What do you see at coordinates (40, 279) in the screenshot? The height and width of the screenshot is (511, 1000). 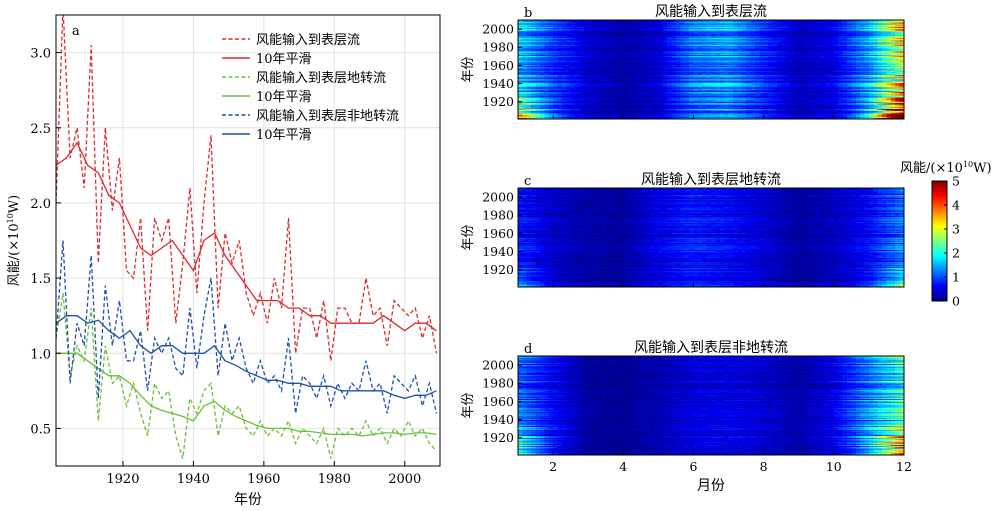 I see `y-tick-label: 1.5` at bounding box center [40, 279].